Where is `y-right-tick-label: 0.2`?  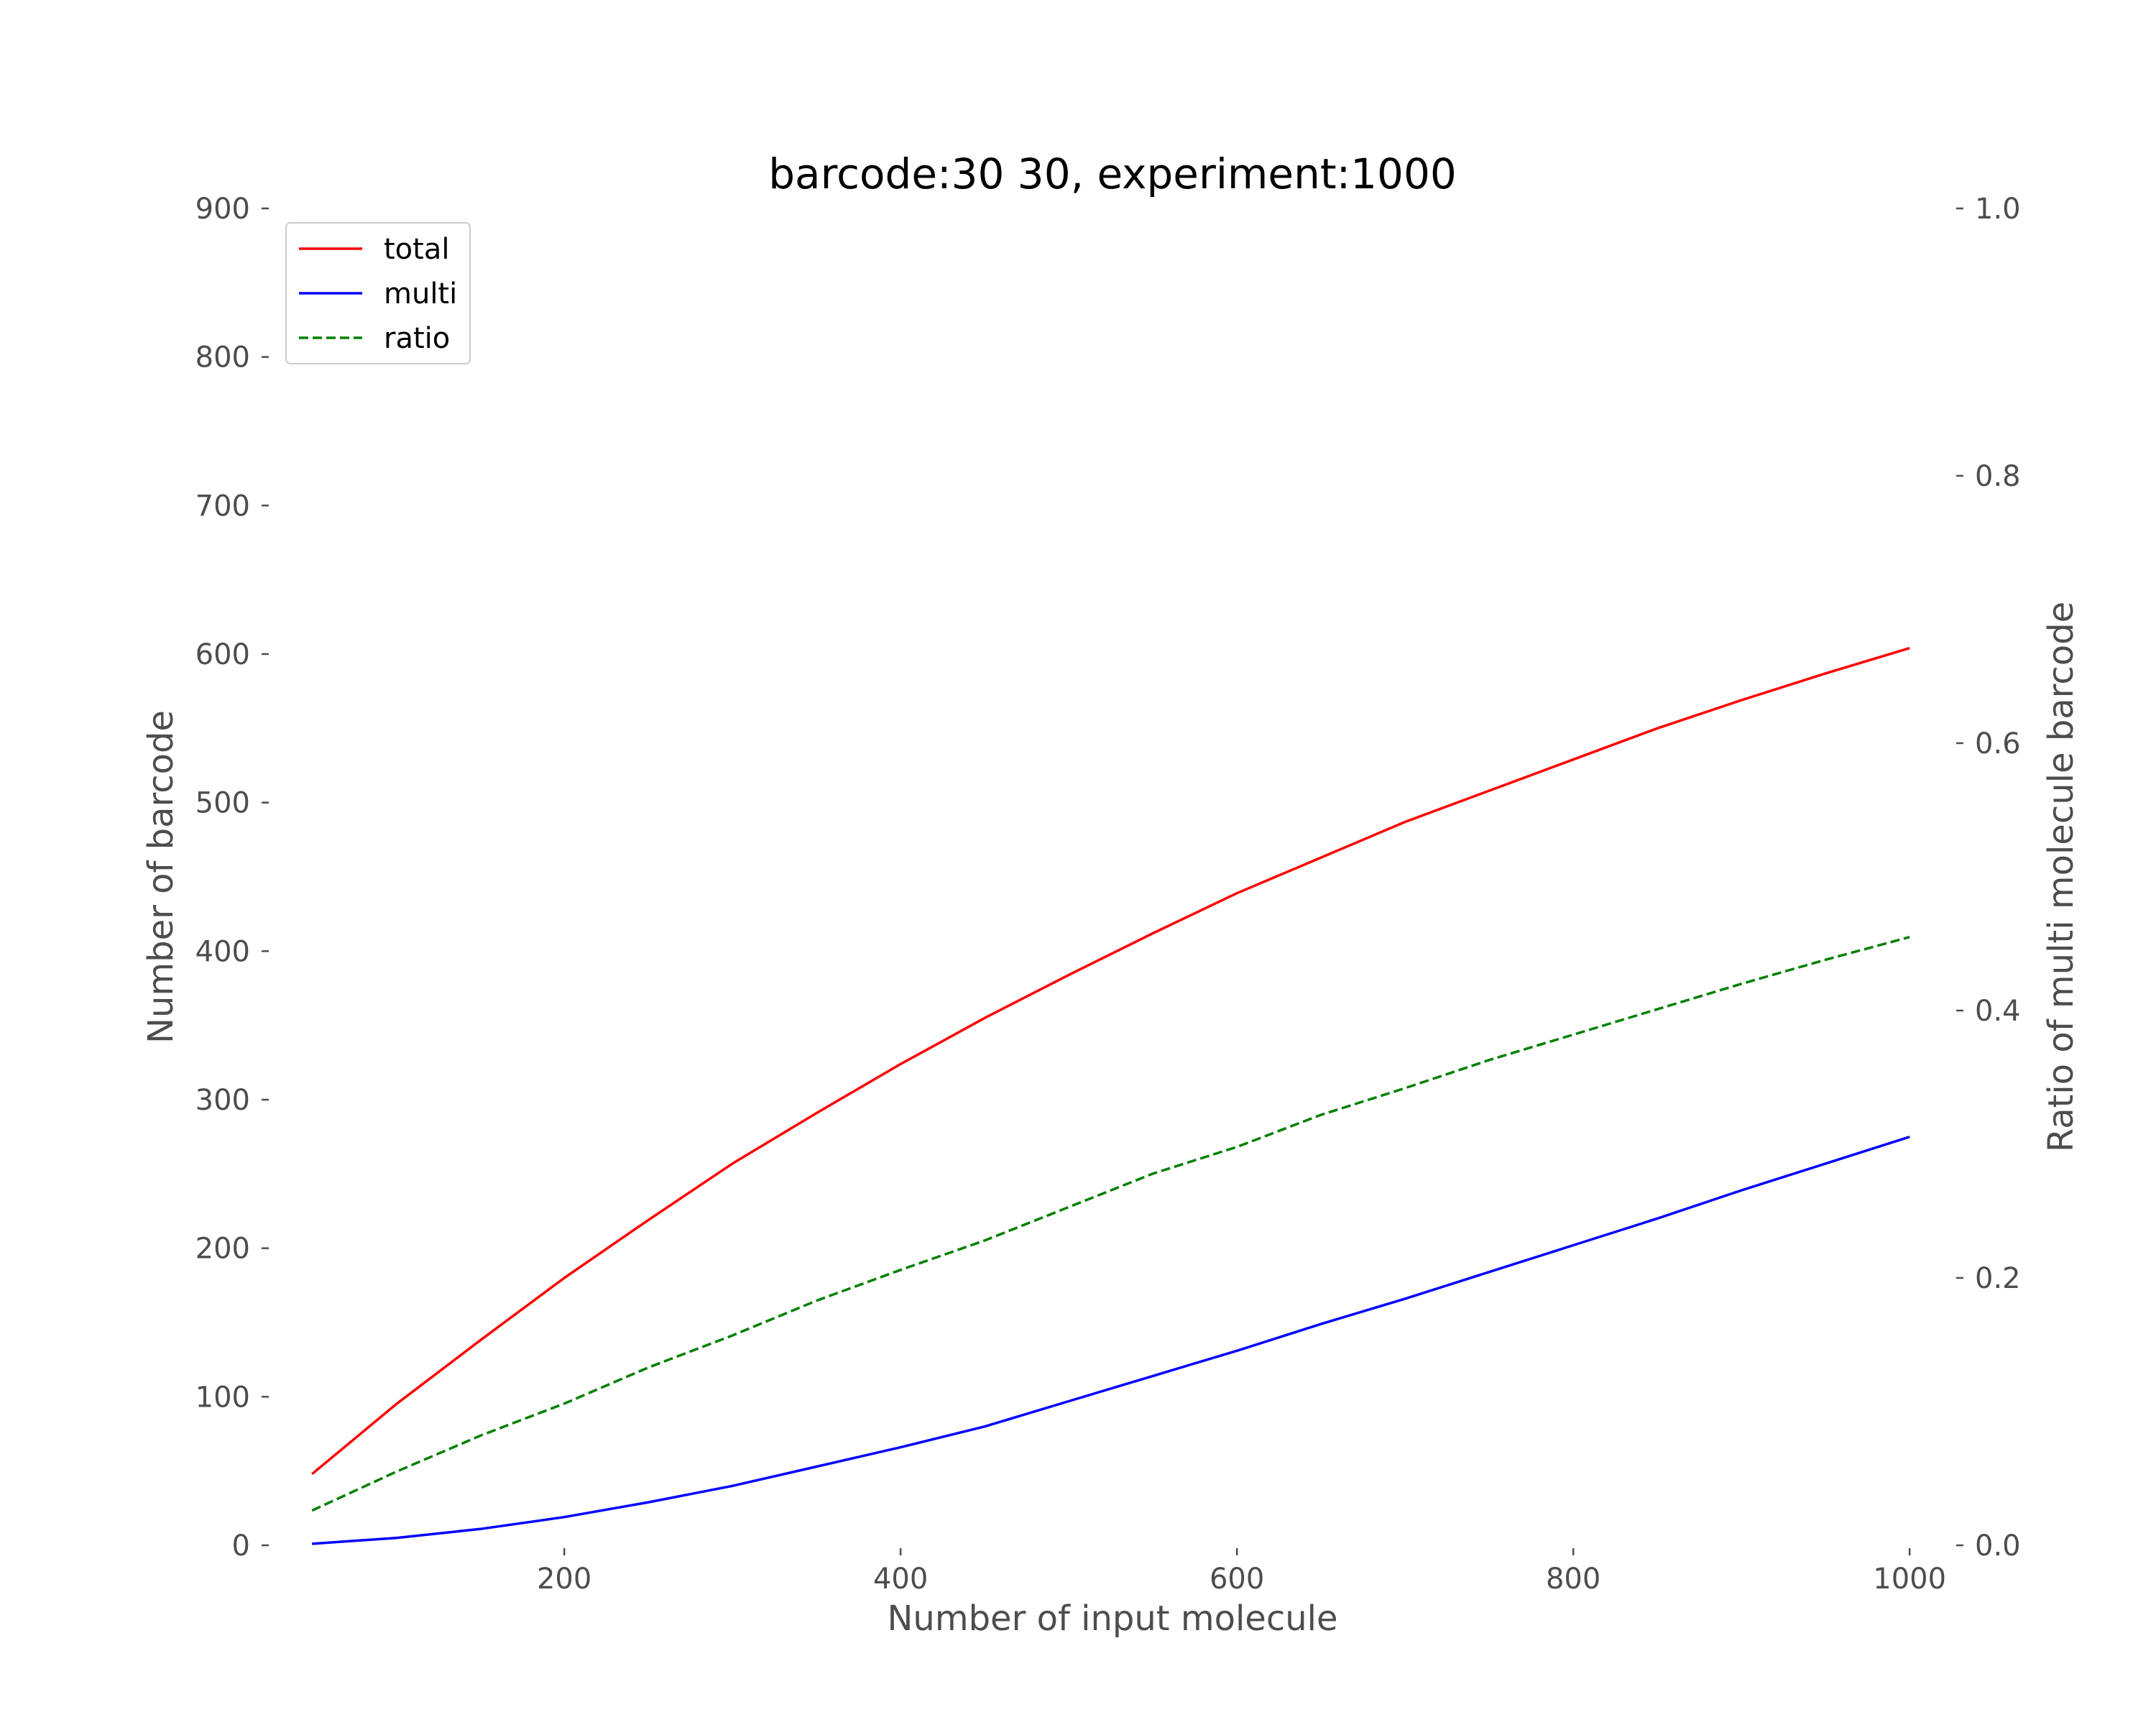
y-right-tick-label: 0.2 is located at coordinates (1998, 1278).